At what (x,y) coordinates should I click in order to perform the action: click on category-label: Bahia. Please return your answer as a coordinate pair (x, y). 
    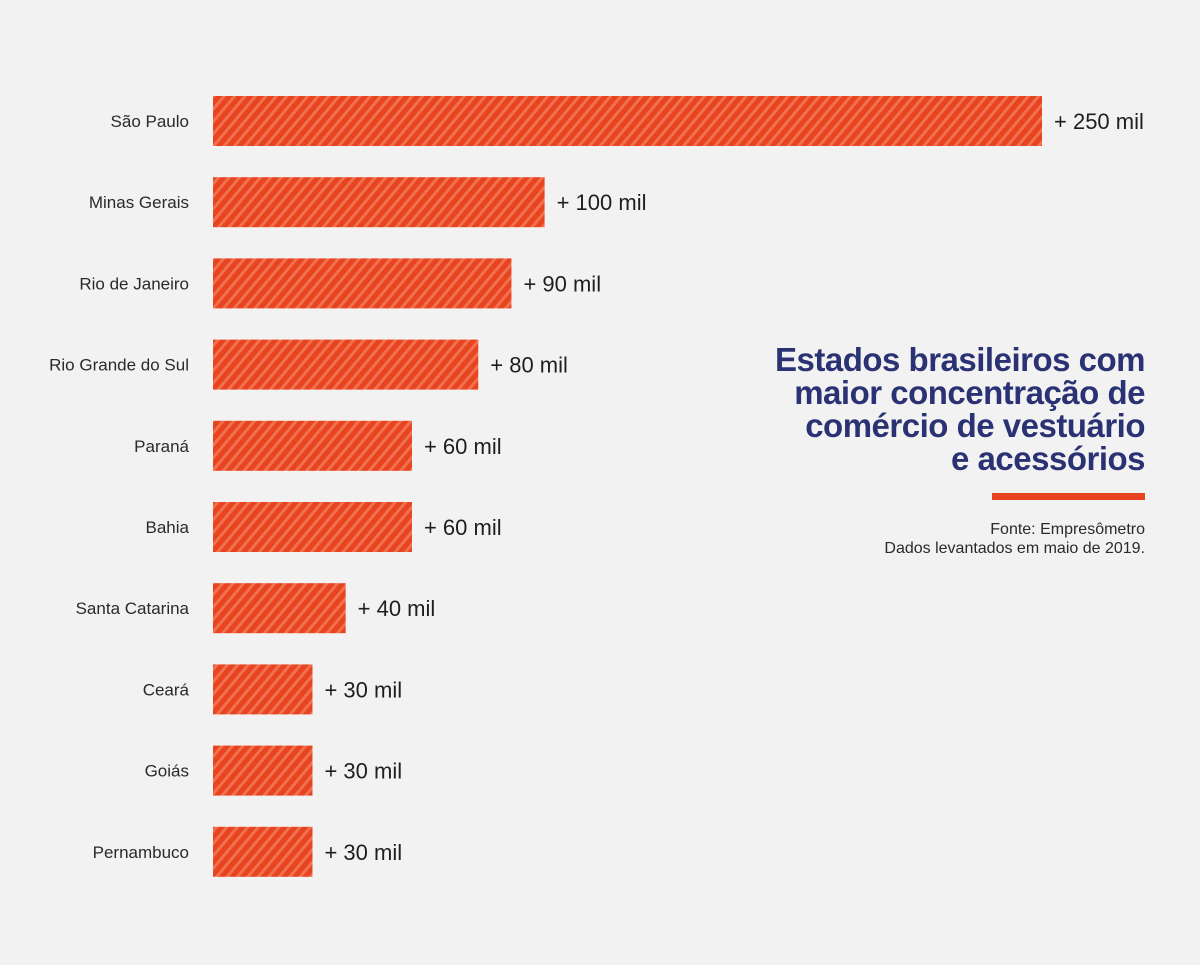
    Looking at the image, I should click on (168, 527).